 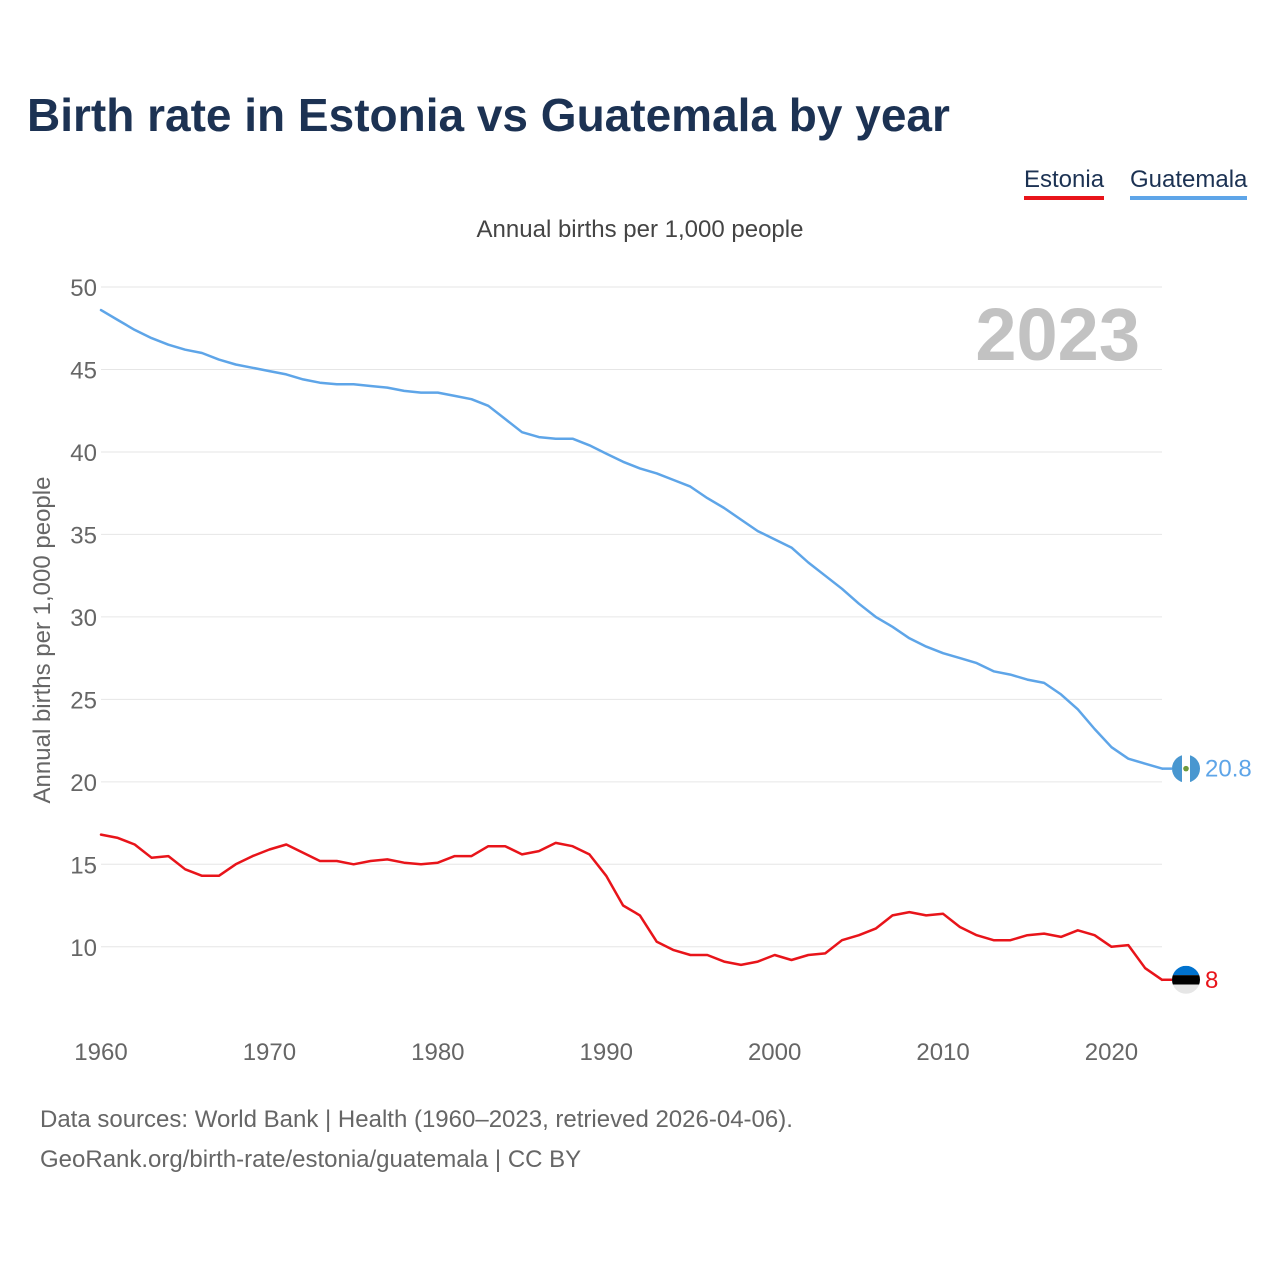 I want to click on x-tick-label: 1980, so click(x=437, y=1052).